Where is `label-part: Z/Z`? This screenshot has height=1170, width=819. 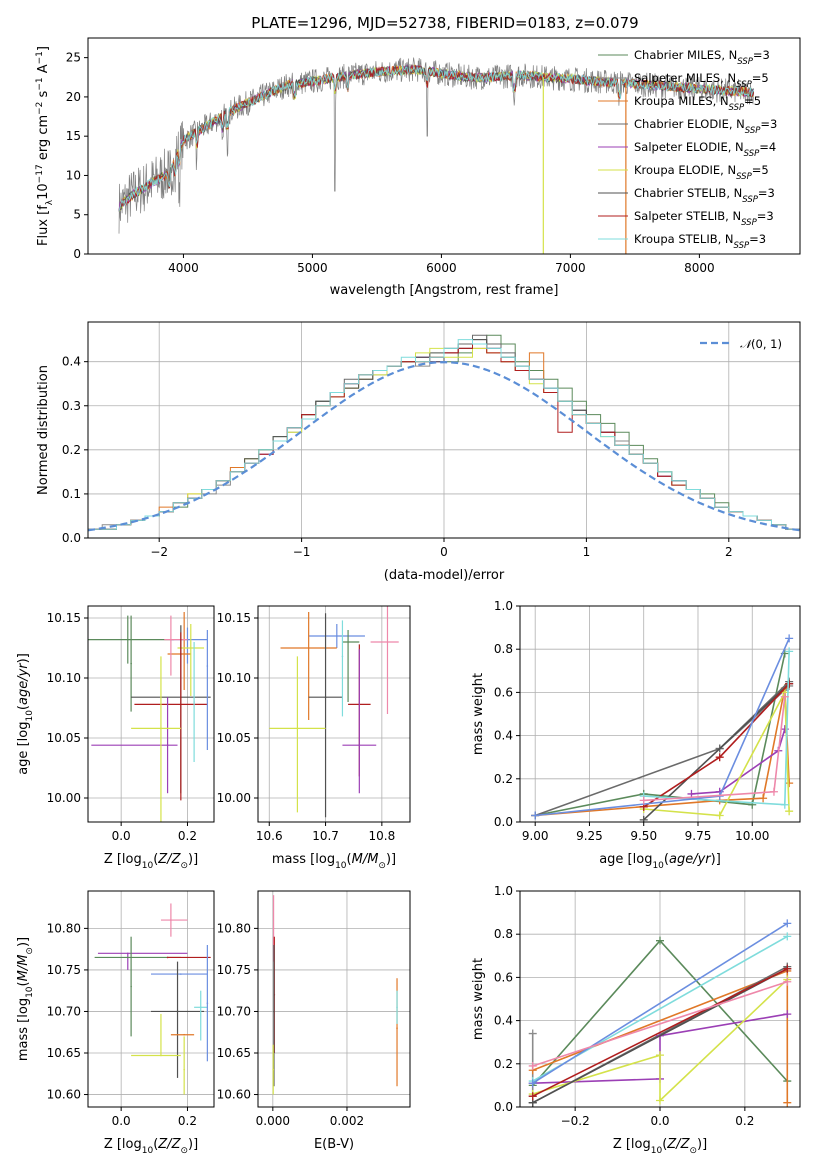
label-part: Z/Z is located at coordinates (169, 1144).